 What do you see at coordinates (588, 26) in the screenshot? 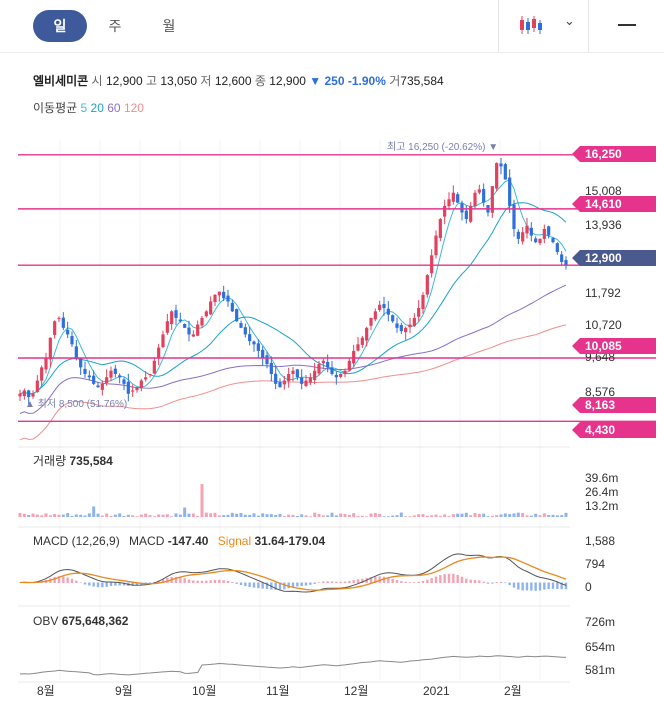
I see `toolbar-divider` at bounding box center [588, 26].